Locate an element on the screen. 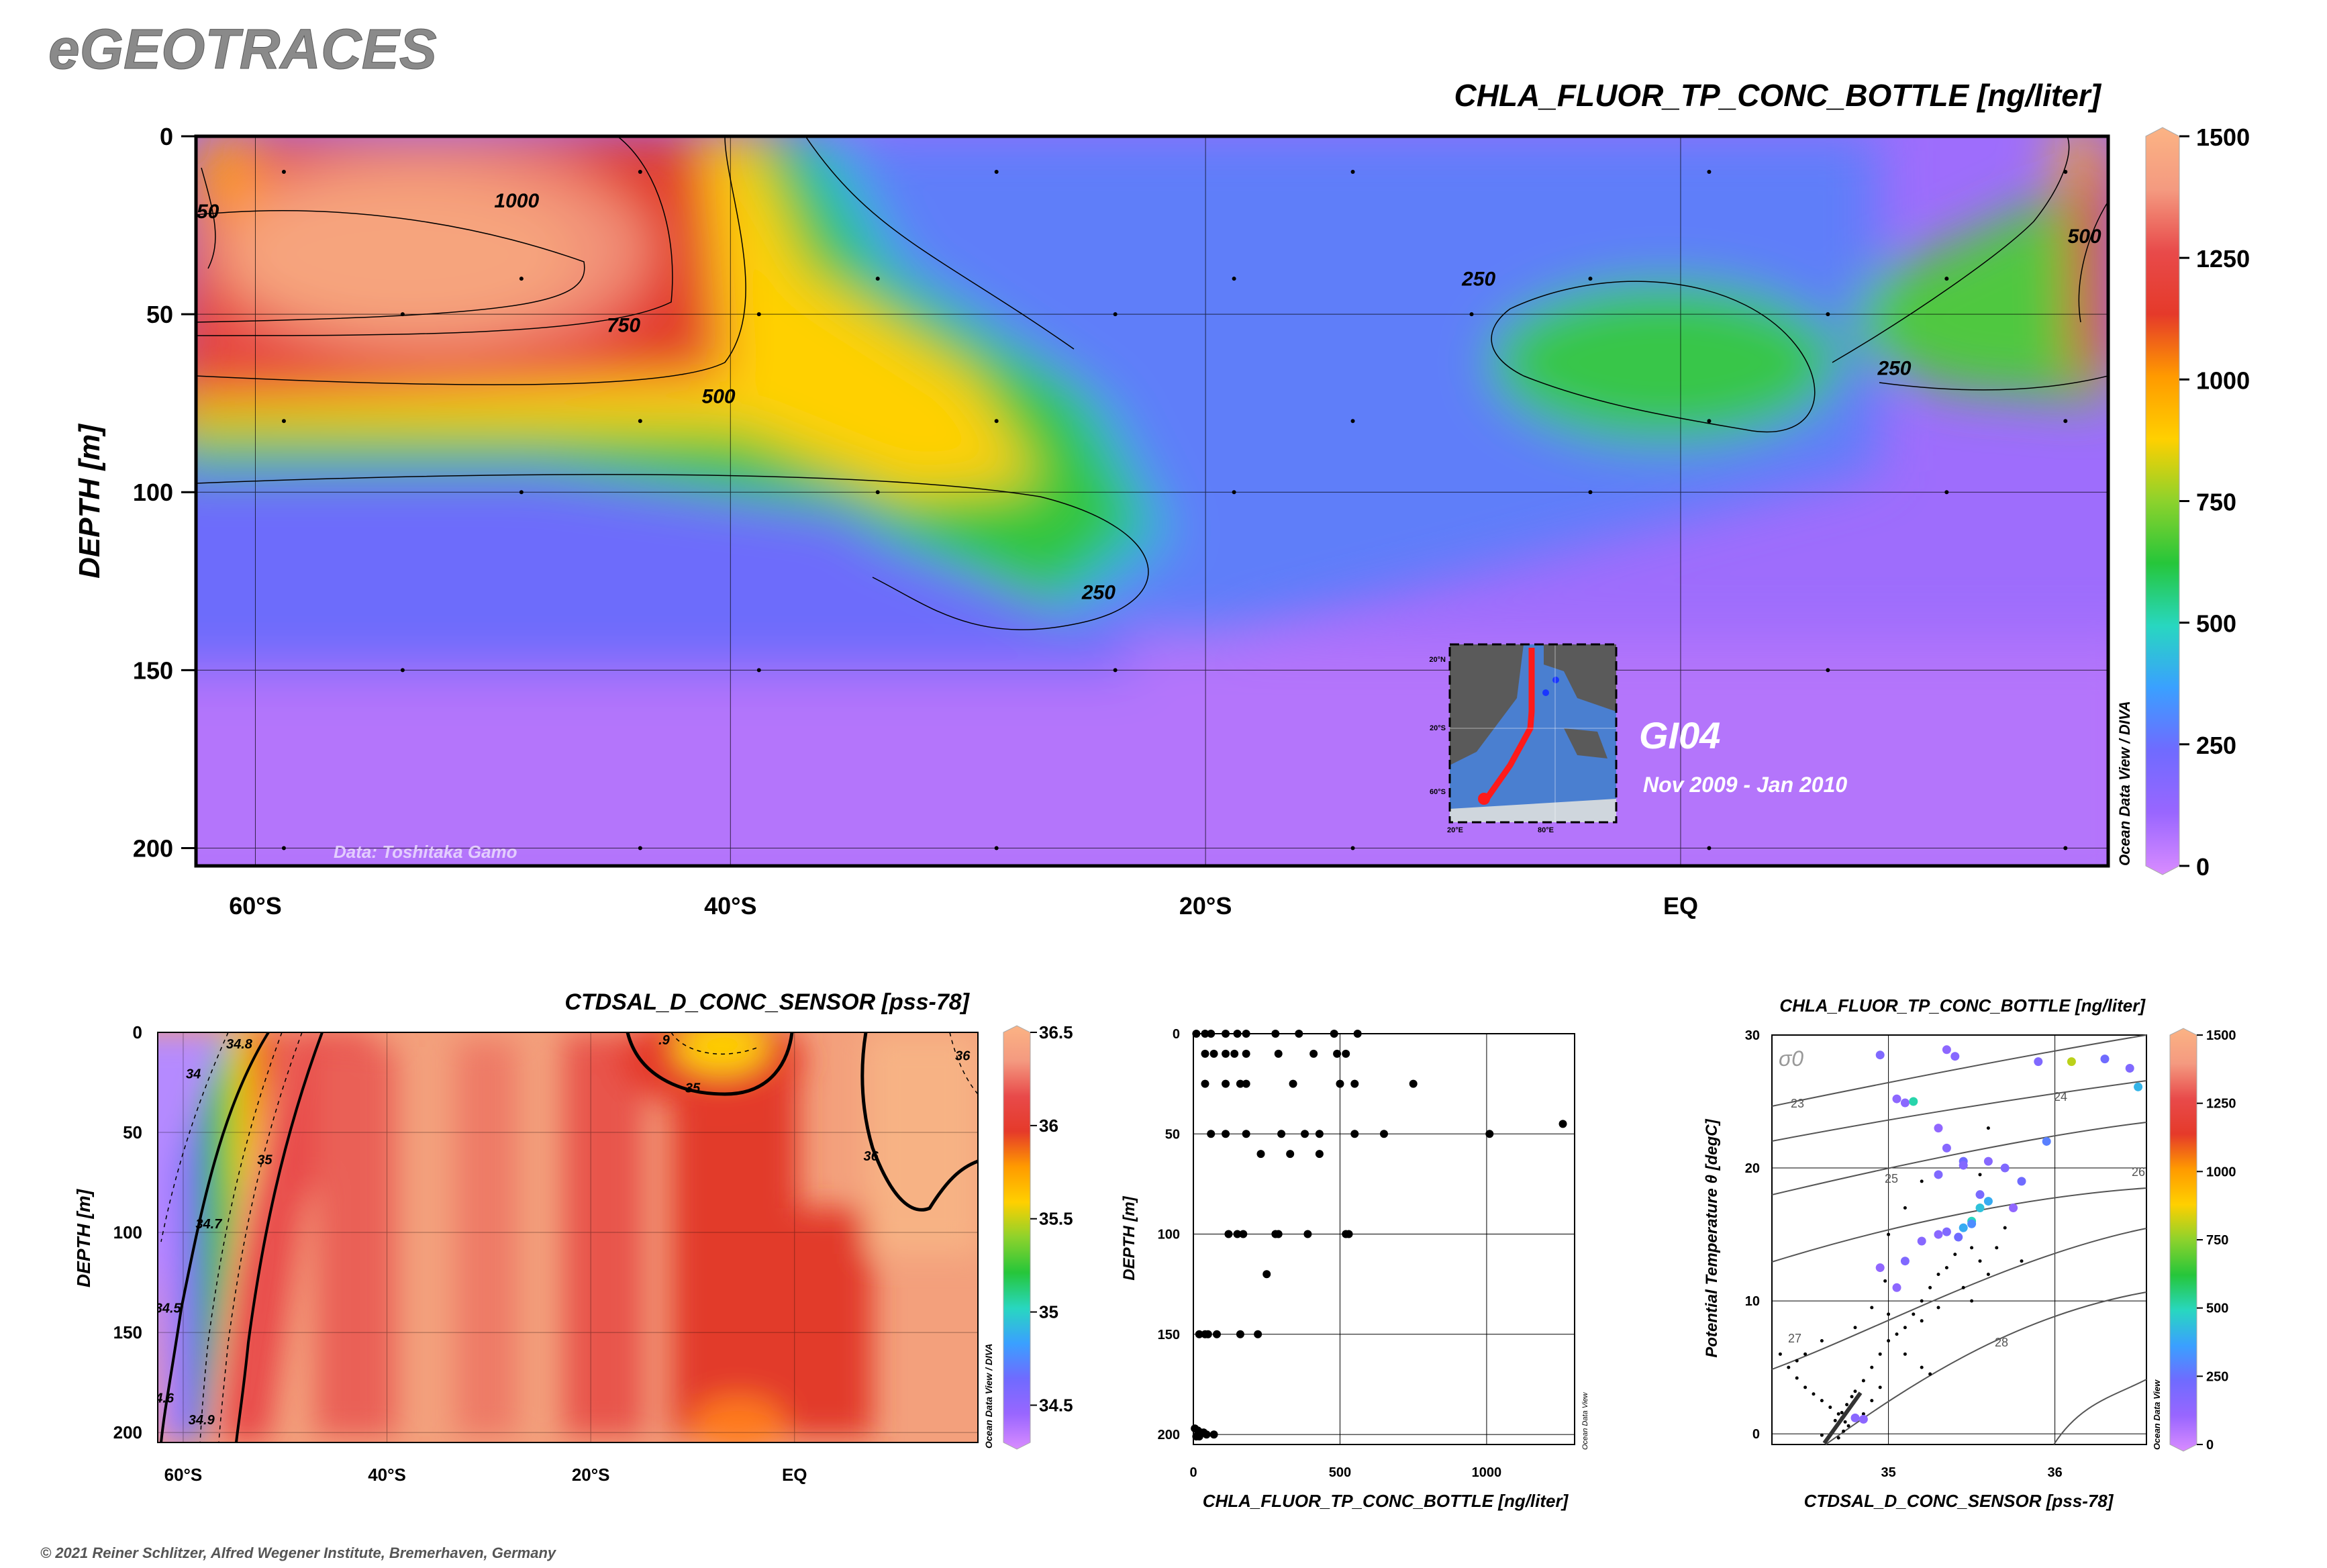  salinity-section-chart: CTDSAL_D_CONC_SENSOR [pss-78] is located at coordinates (573, 1237).